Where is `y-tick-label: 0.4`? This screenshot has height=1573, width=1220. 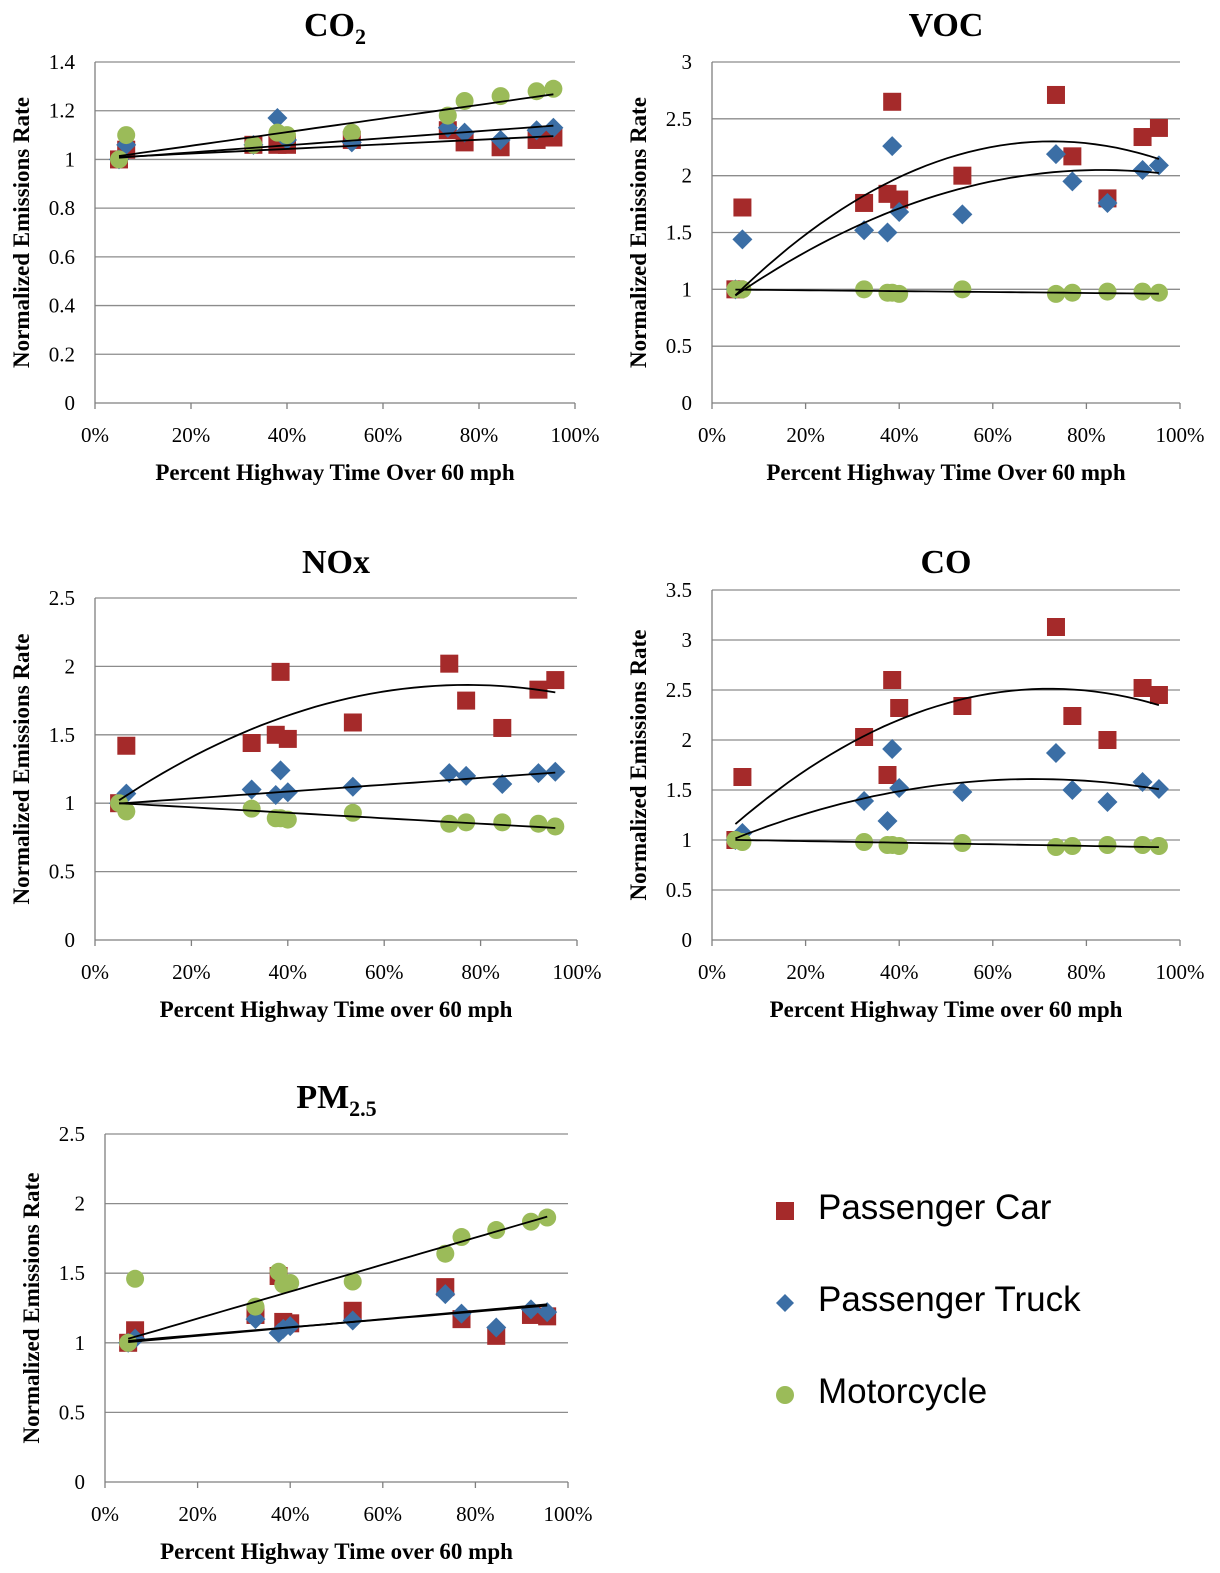 y-tick-label: 0.4 is located at coordinates (62, 306).